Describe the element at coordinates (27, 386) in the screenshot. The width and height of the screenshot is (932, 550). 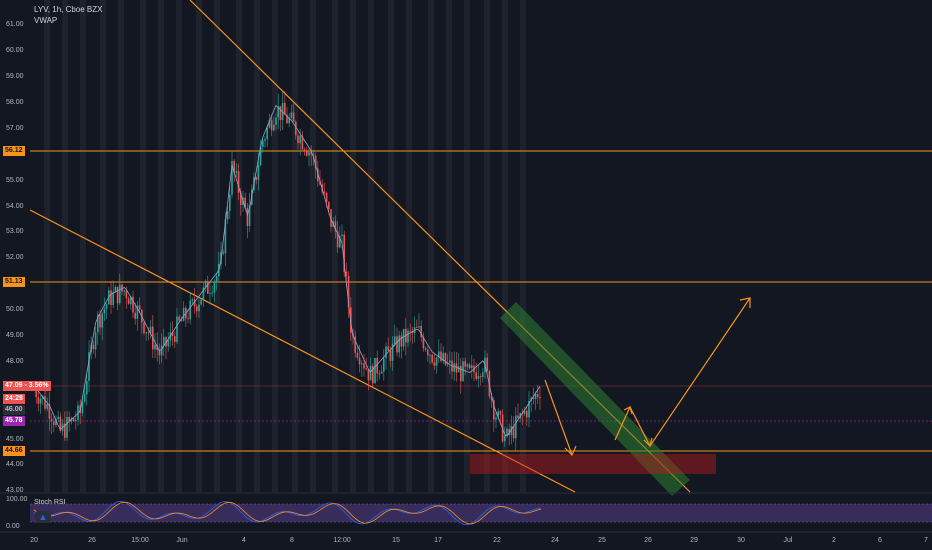
I see `last-price-tag: 47.09 - 3.56%` at that location.